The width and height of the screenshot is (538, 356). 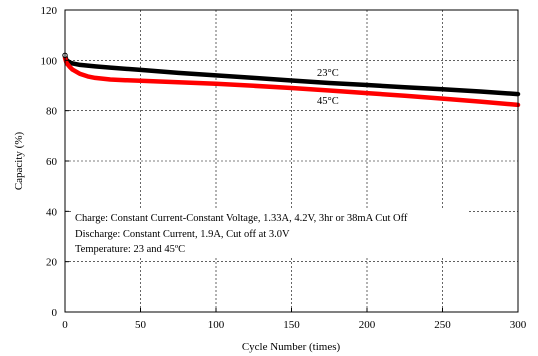 I want to click on y-tick-label: 0, so click(x=55, y=313).